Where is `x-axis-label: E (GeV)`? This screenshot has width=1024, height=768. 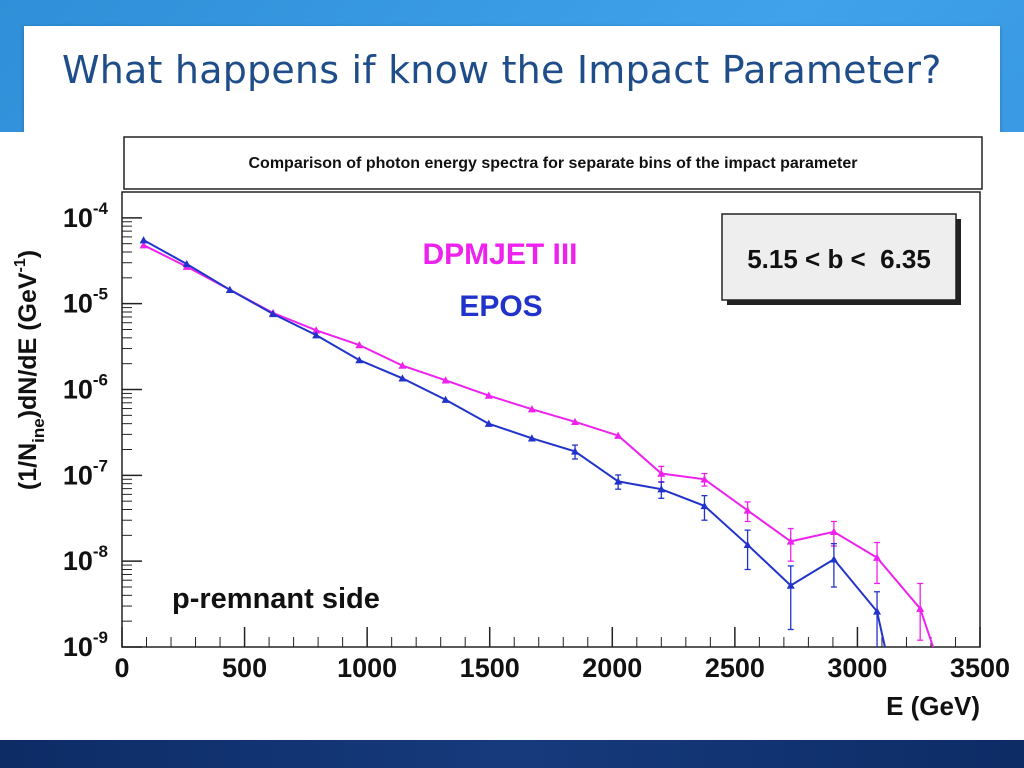
x-axis-label: E (GeV) is located at coordinates (933, 706).